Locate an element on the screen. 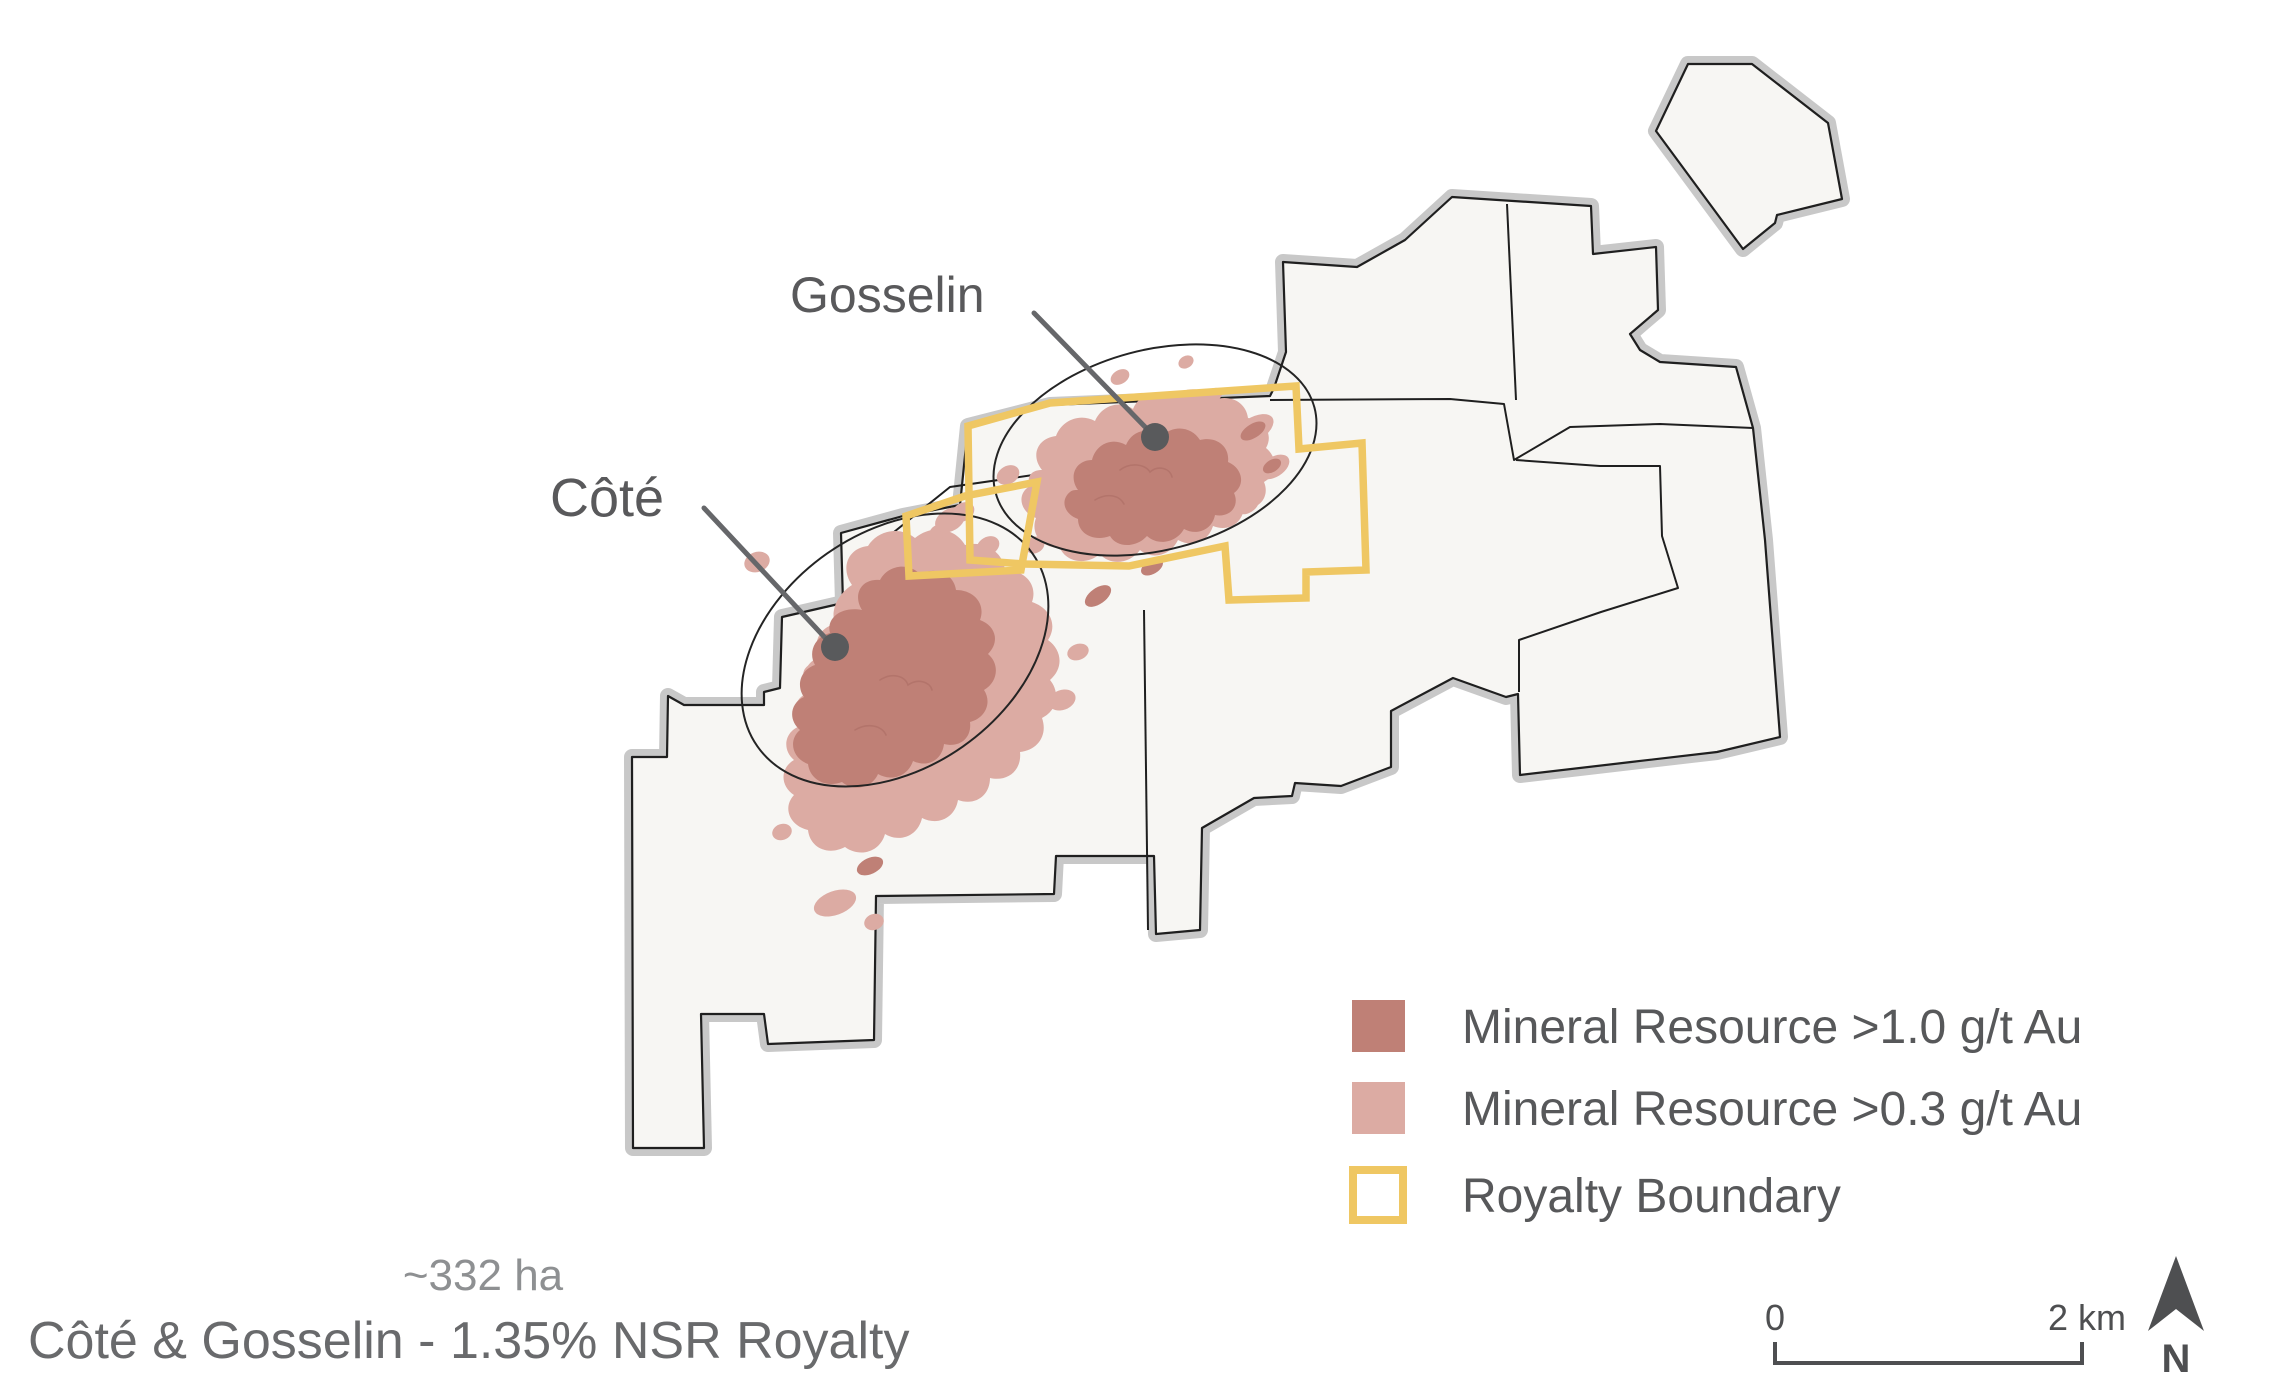 The image size is (2270, 1394). legend-row-high-grade: Mineral Resource >1.0 g/t Au is located at coordinates (1717, 1027).